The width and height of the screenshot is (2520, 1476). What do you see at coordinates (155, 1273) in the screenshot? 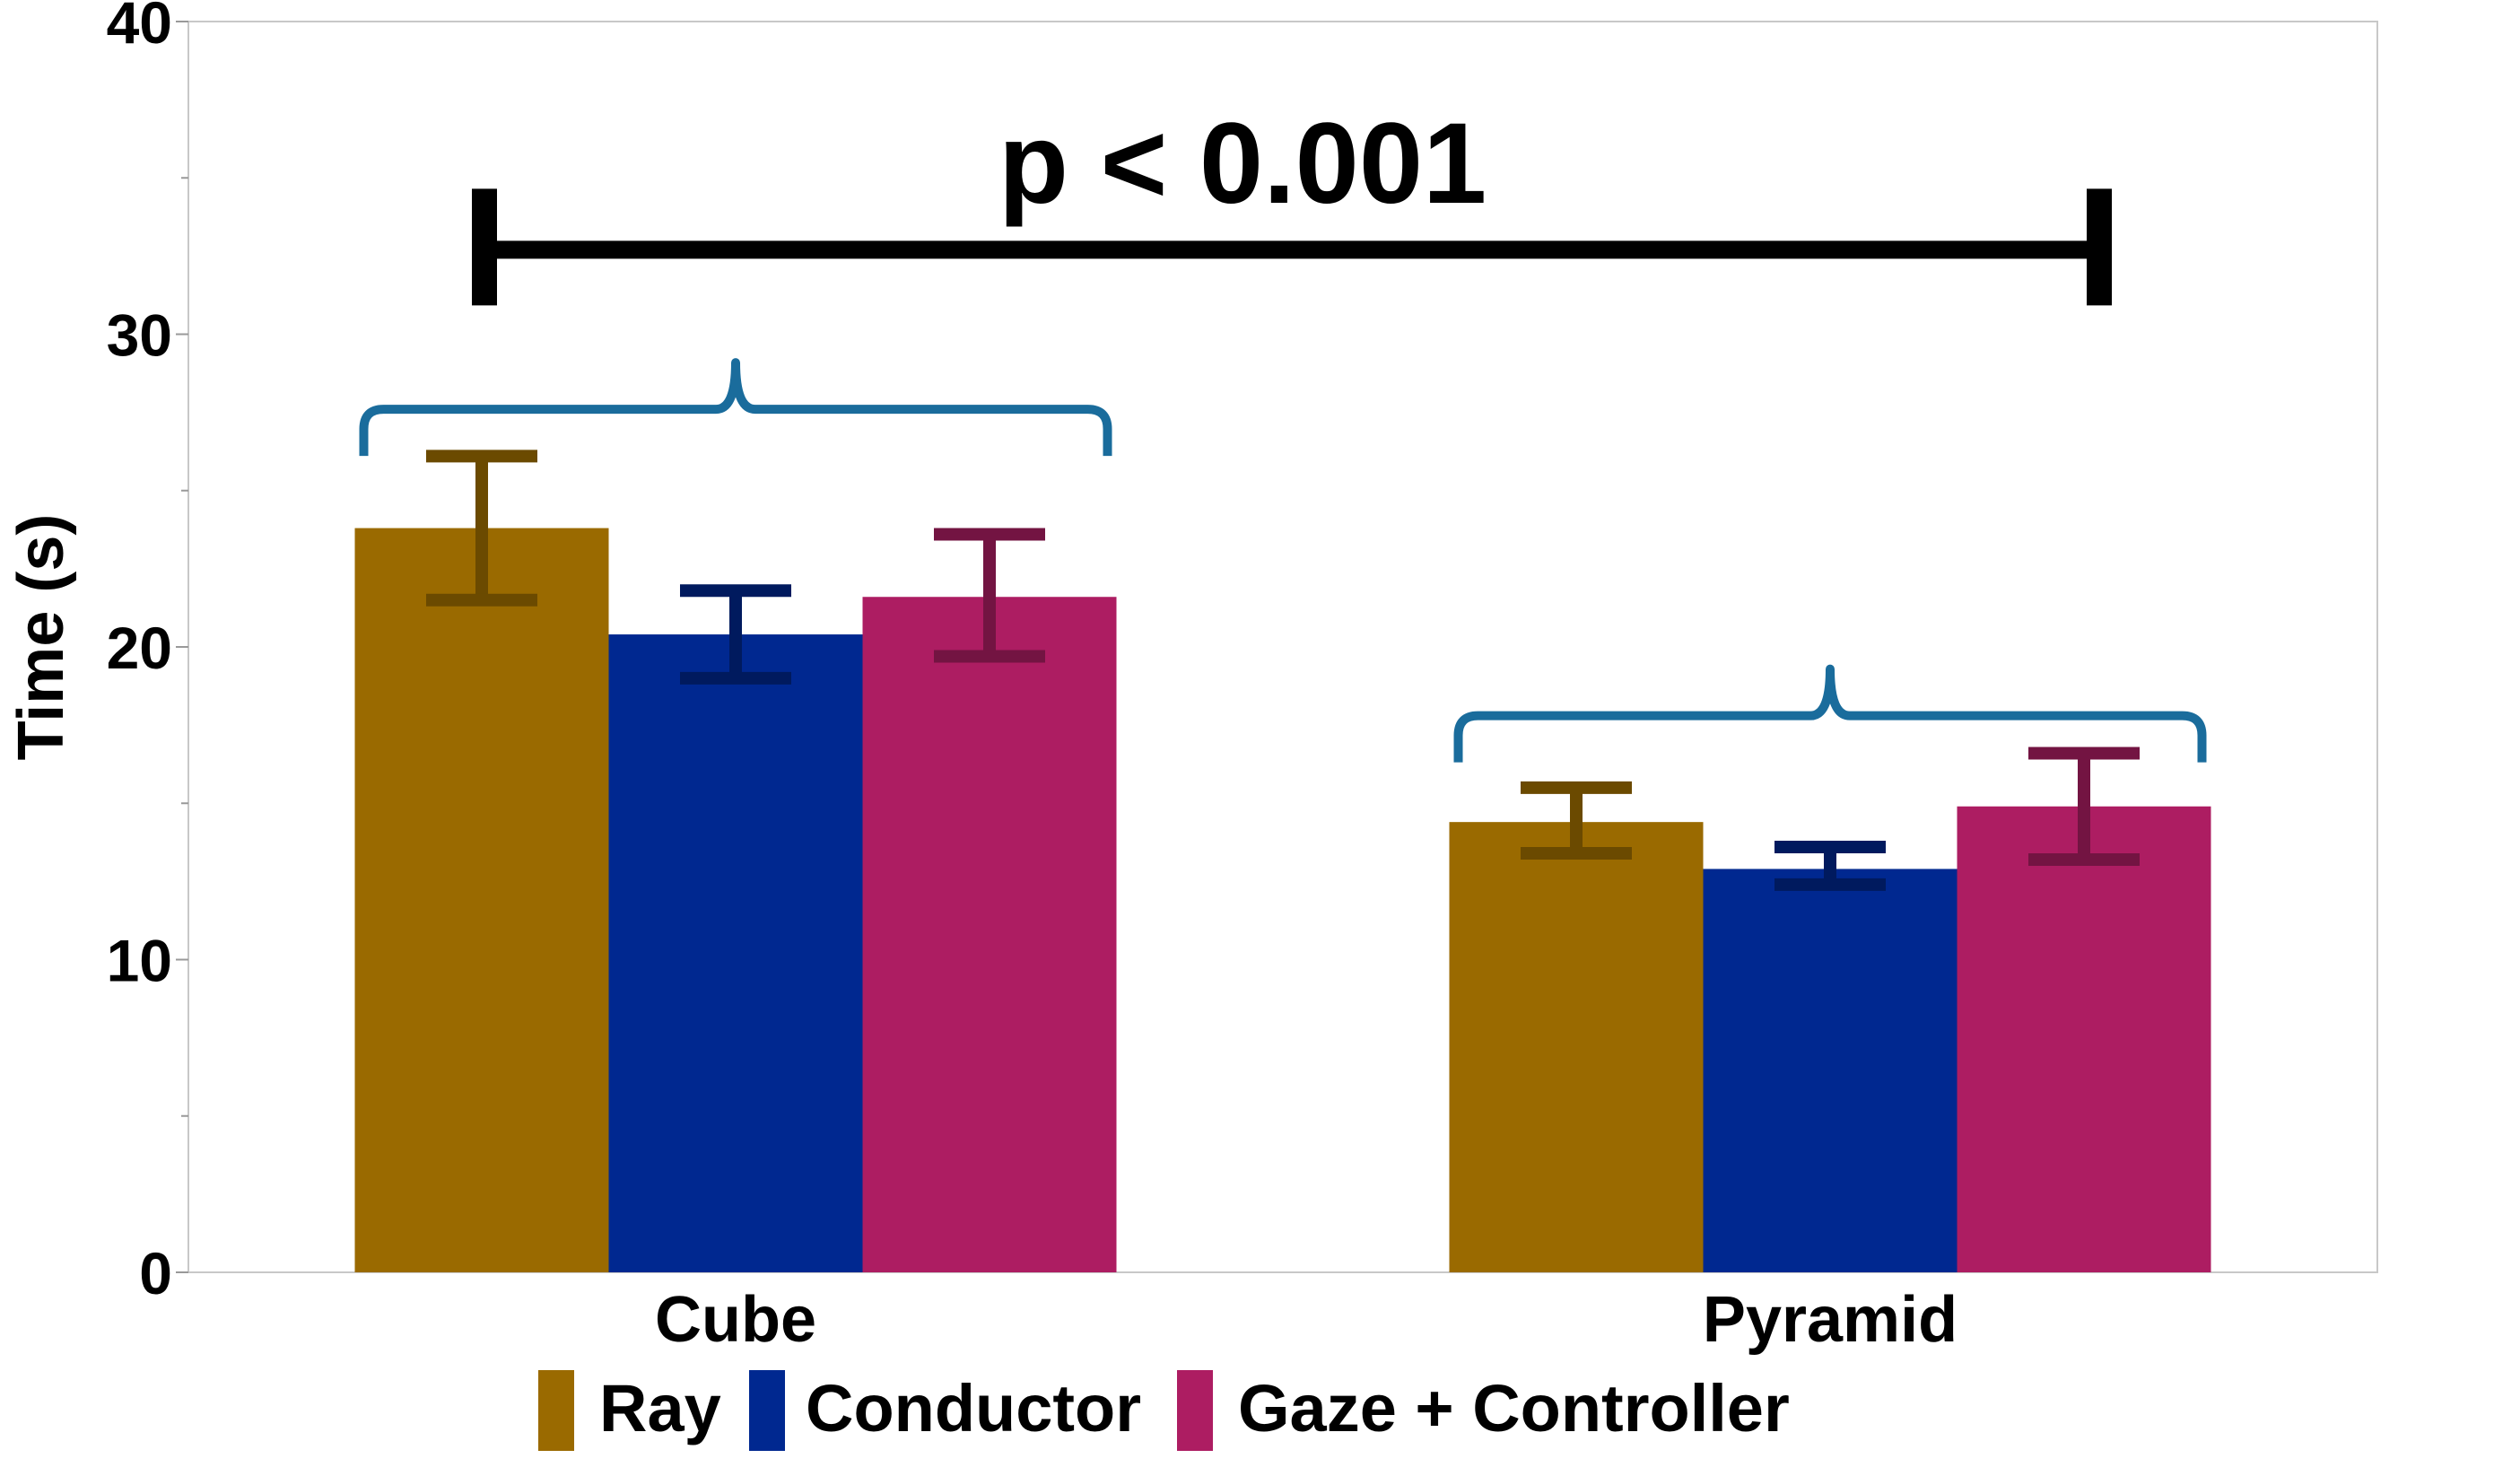
I see `y-tick-label: 0` at bounding box center [155, 1273].